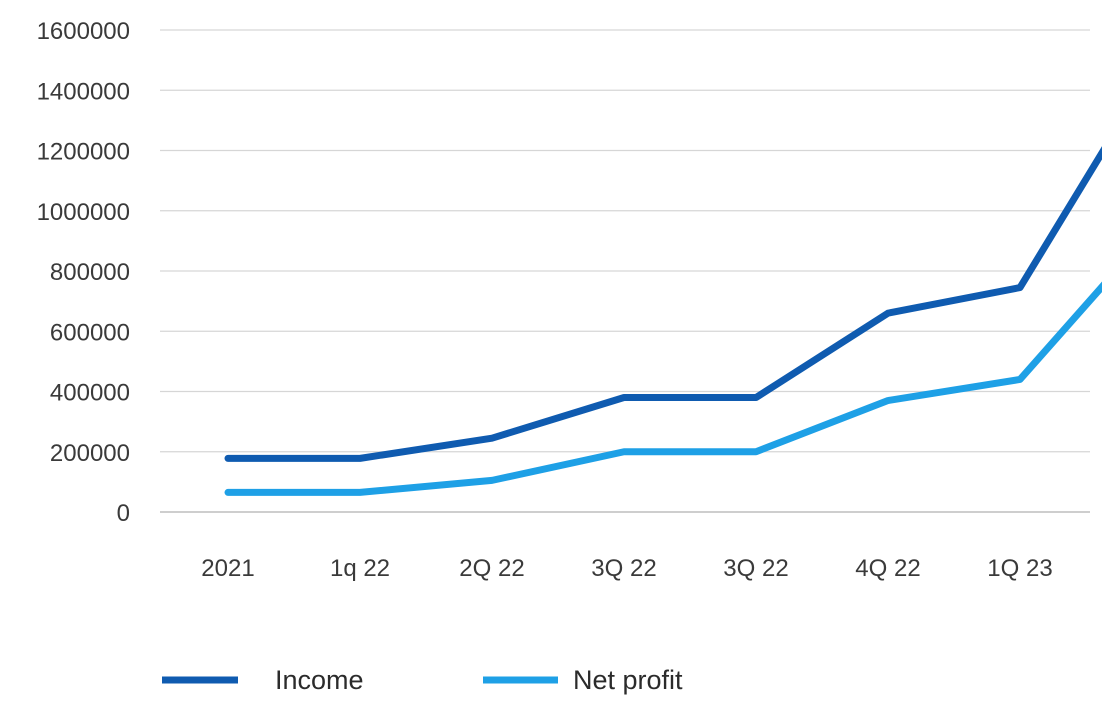 The image size is (1102, 716). Describe the element at coordinates (90, 393) in the screenshot. I see `y-tick-label: 400000` at that location.